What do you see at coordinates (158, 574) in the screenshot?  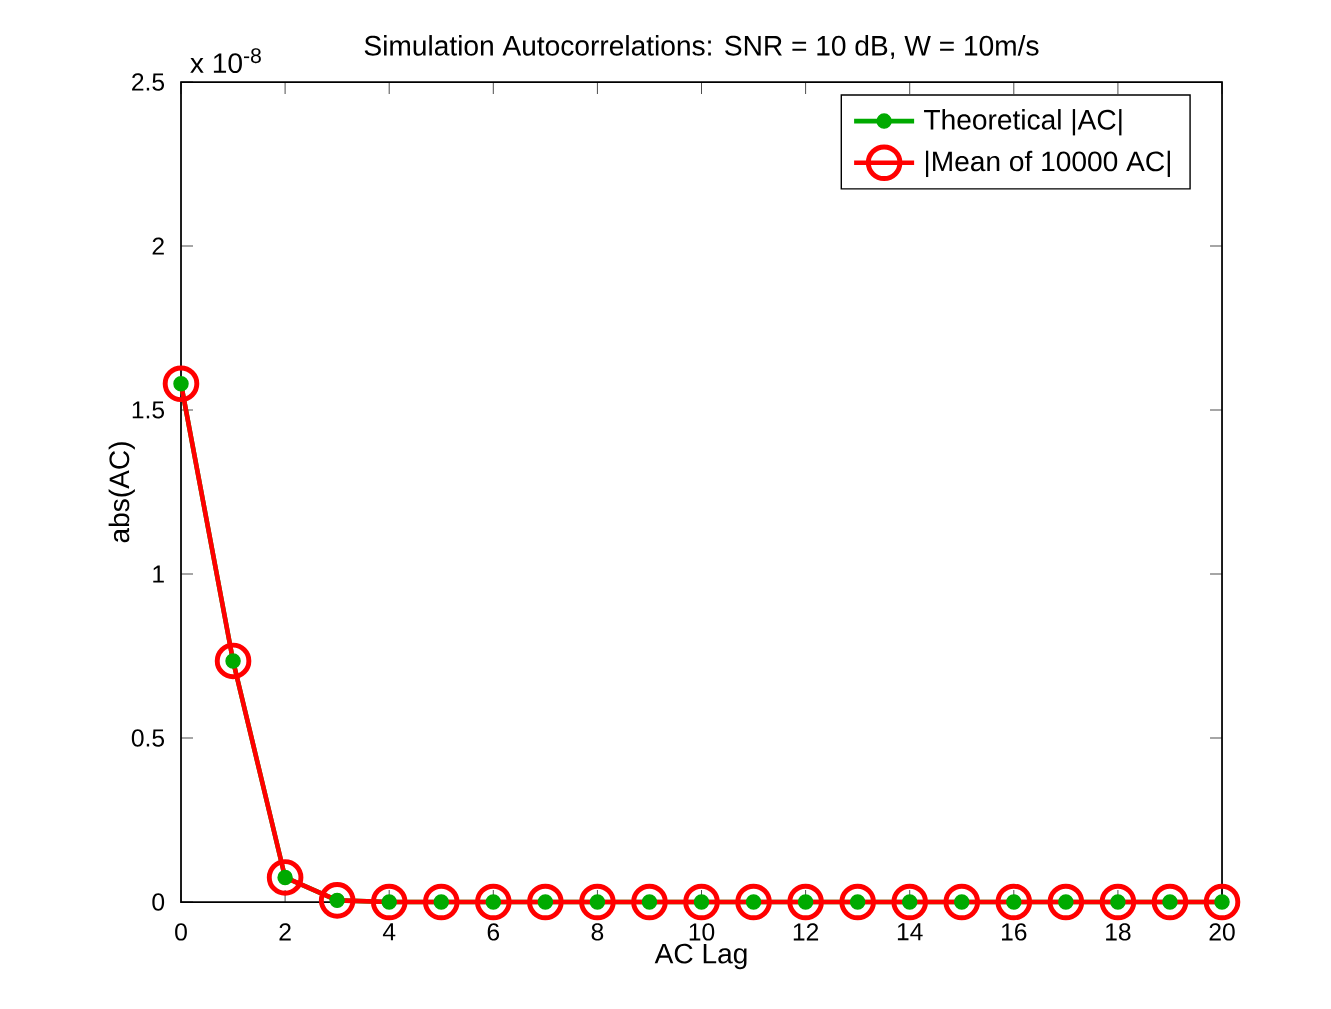 I see `y-tick-label: 1` at bounding box center [158, 574].